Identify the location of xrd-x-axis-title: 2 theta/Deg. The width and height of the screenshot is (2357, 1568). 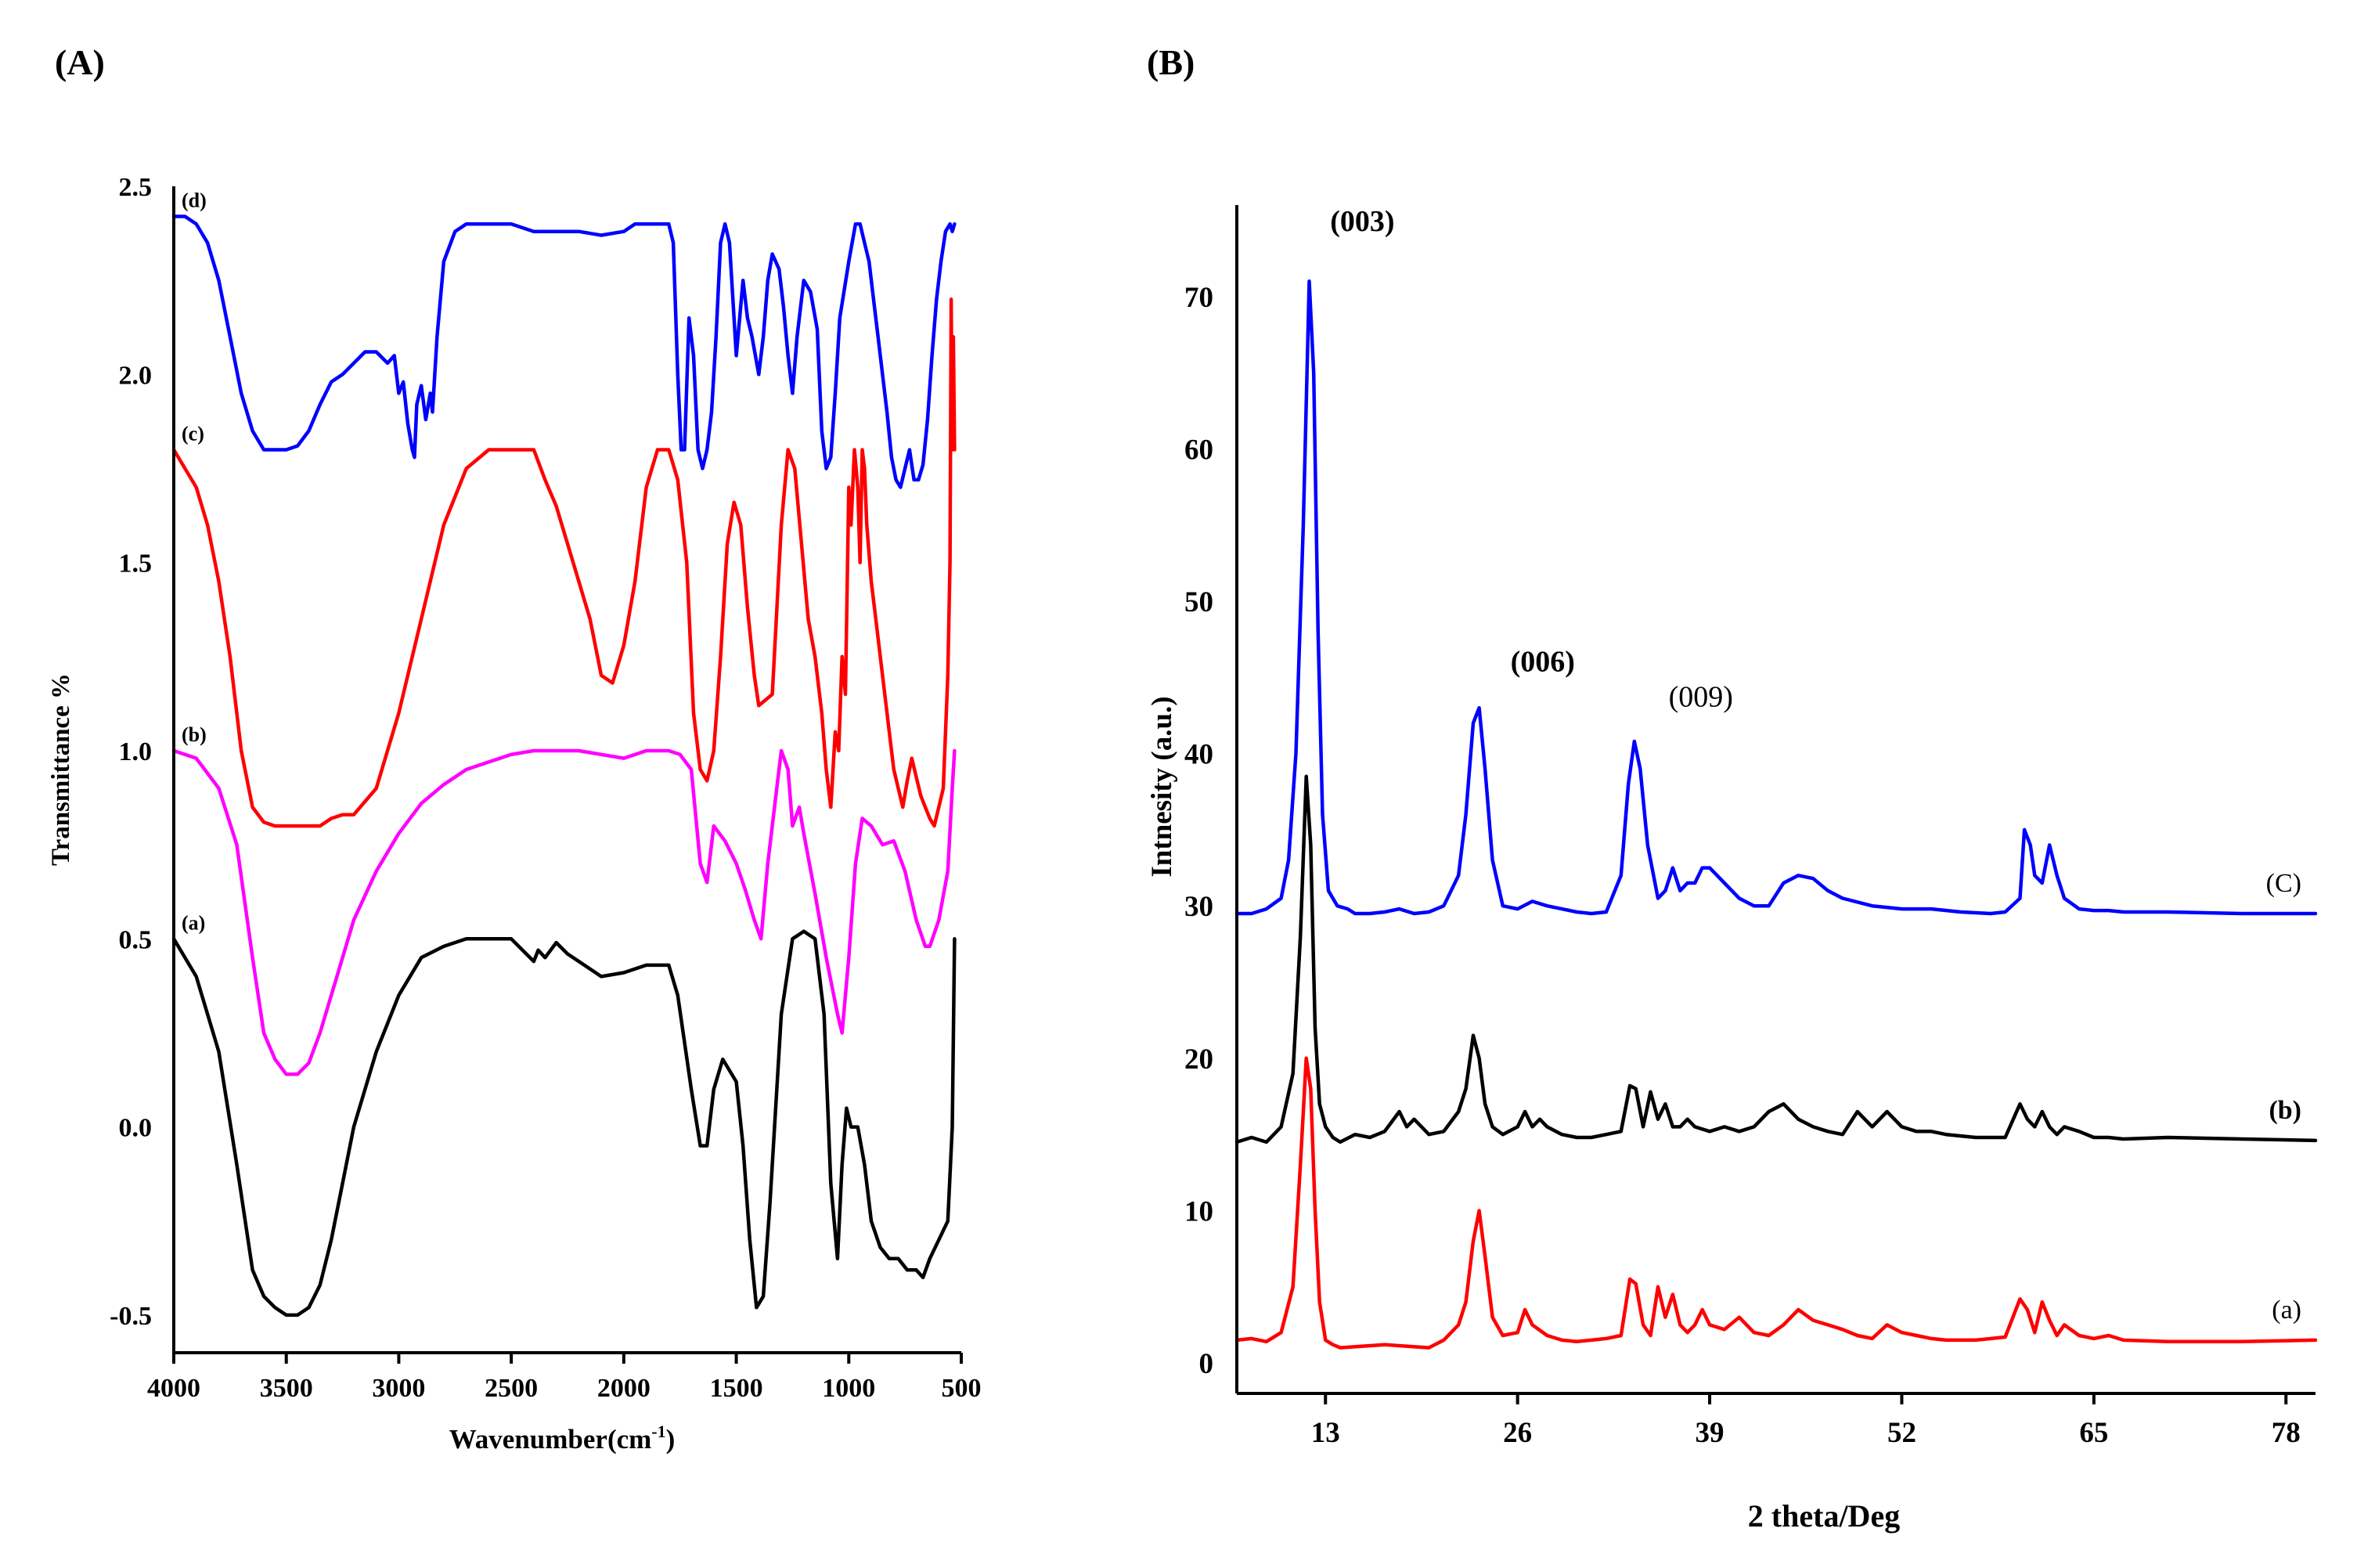
(1824, 1516).